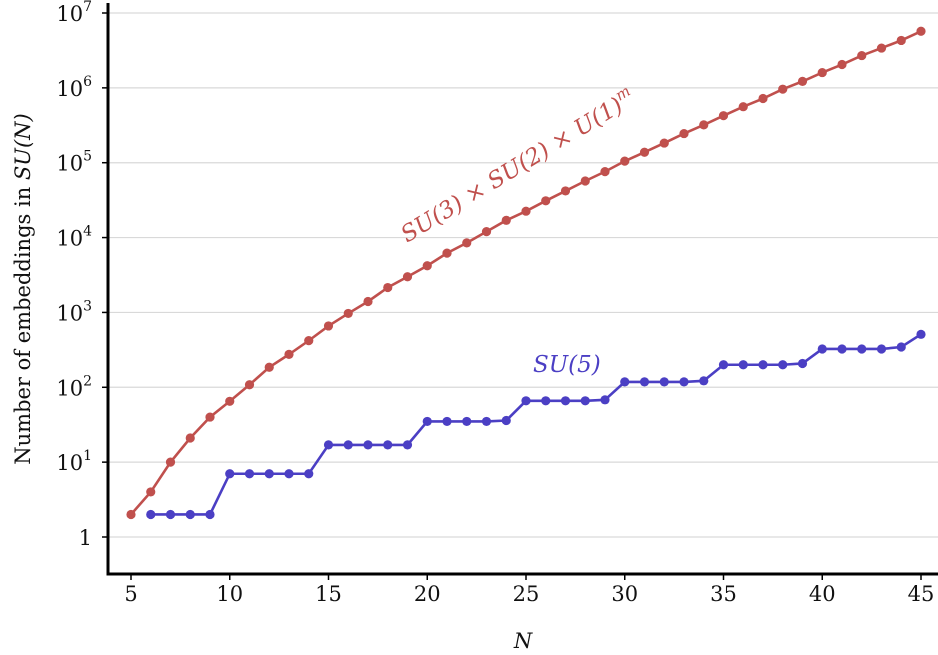 The image size is (938, 655). I want to click on x-tick-label: 25, so click(526, 594).